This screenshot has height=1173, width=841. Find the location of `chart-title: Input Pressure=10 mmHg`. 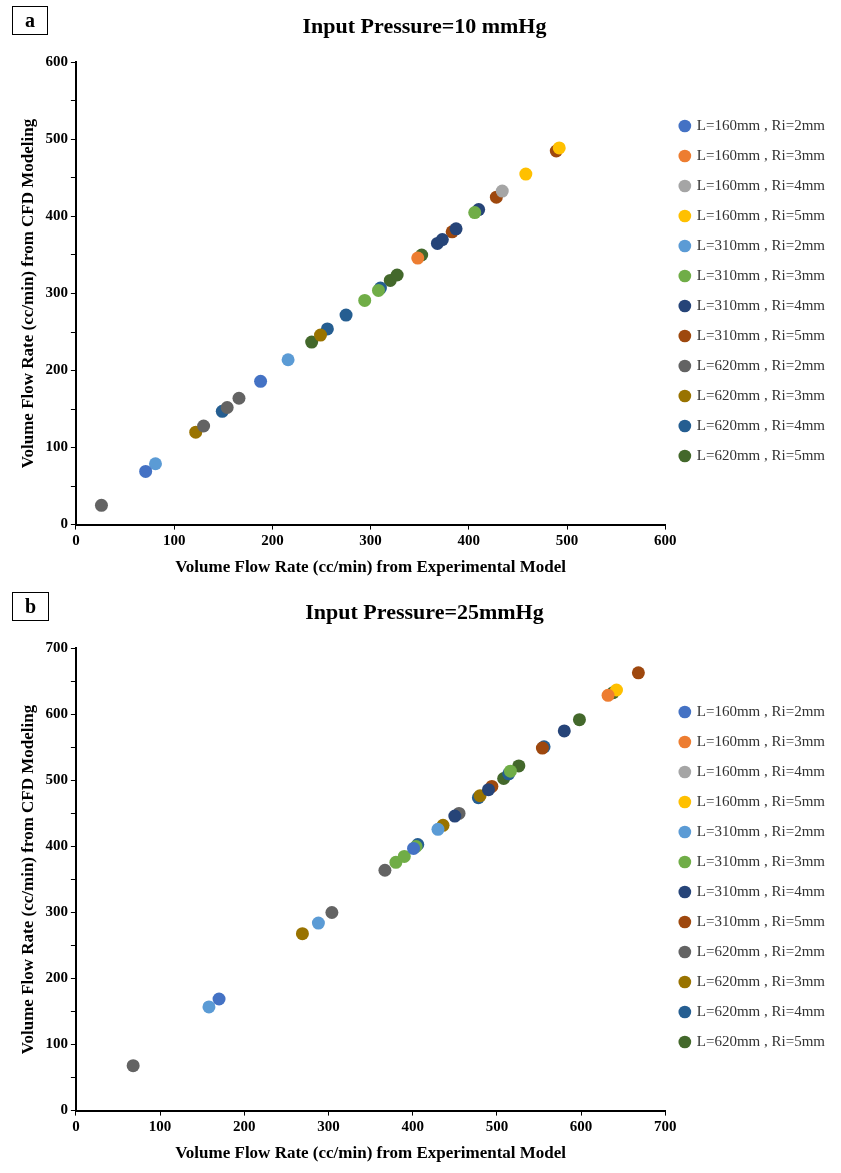

chart-title: Input Pressure=10 mmHg is located at coordinates (424, 25).